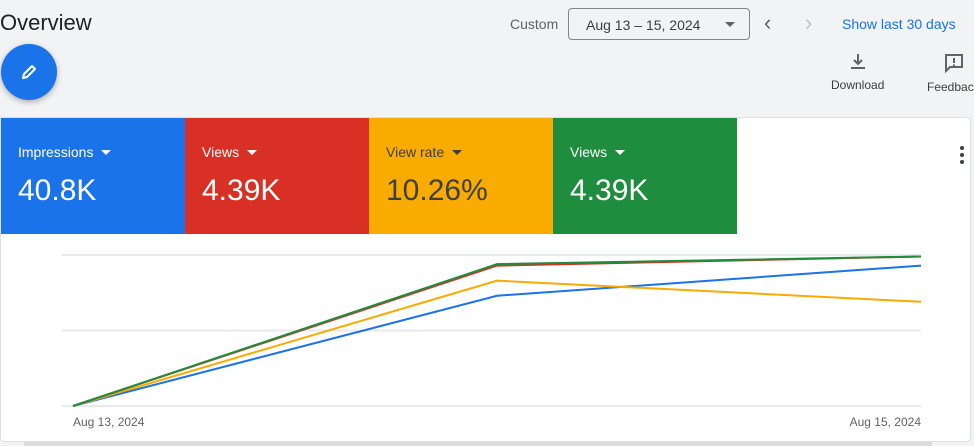 This screenshot has height=446, width=974. Describe the element at coordinates (643, 25) in the screenshot. I see `date-range-value: Aug 13 – 15, 2024` at that location.